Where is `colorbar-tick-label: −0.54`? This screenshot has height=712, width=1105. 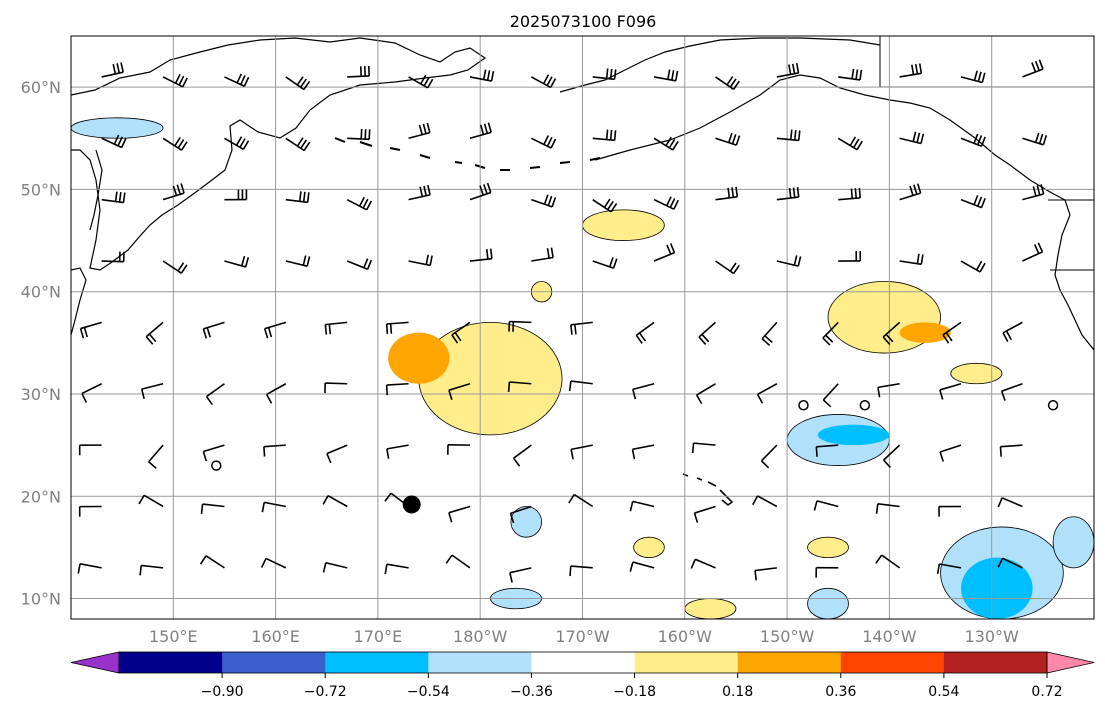 colorbar-tick-label: −0.54 is located at coordinates (428, 692).